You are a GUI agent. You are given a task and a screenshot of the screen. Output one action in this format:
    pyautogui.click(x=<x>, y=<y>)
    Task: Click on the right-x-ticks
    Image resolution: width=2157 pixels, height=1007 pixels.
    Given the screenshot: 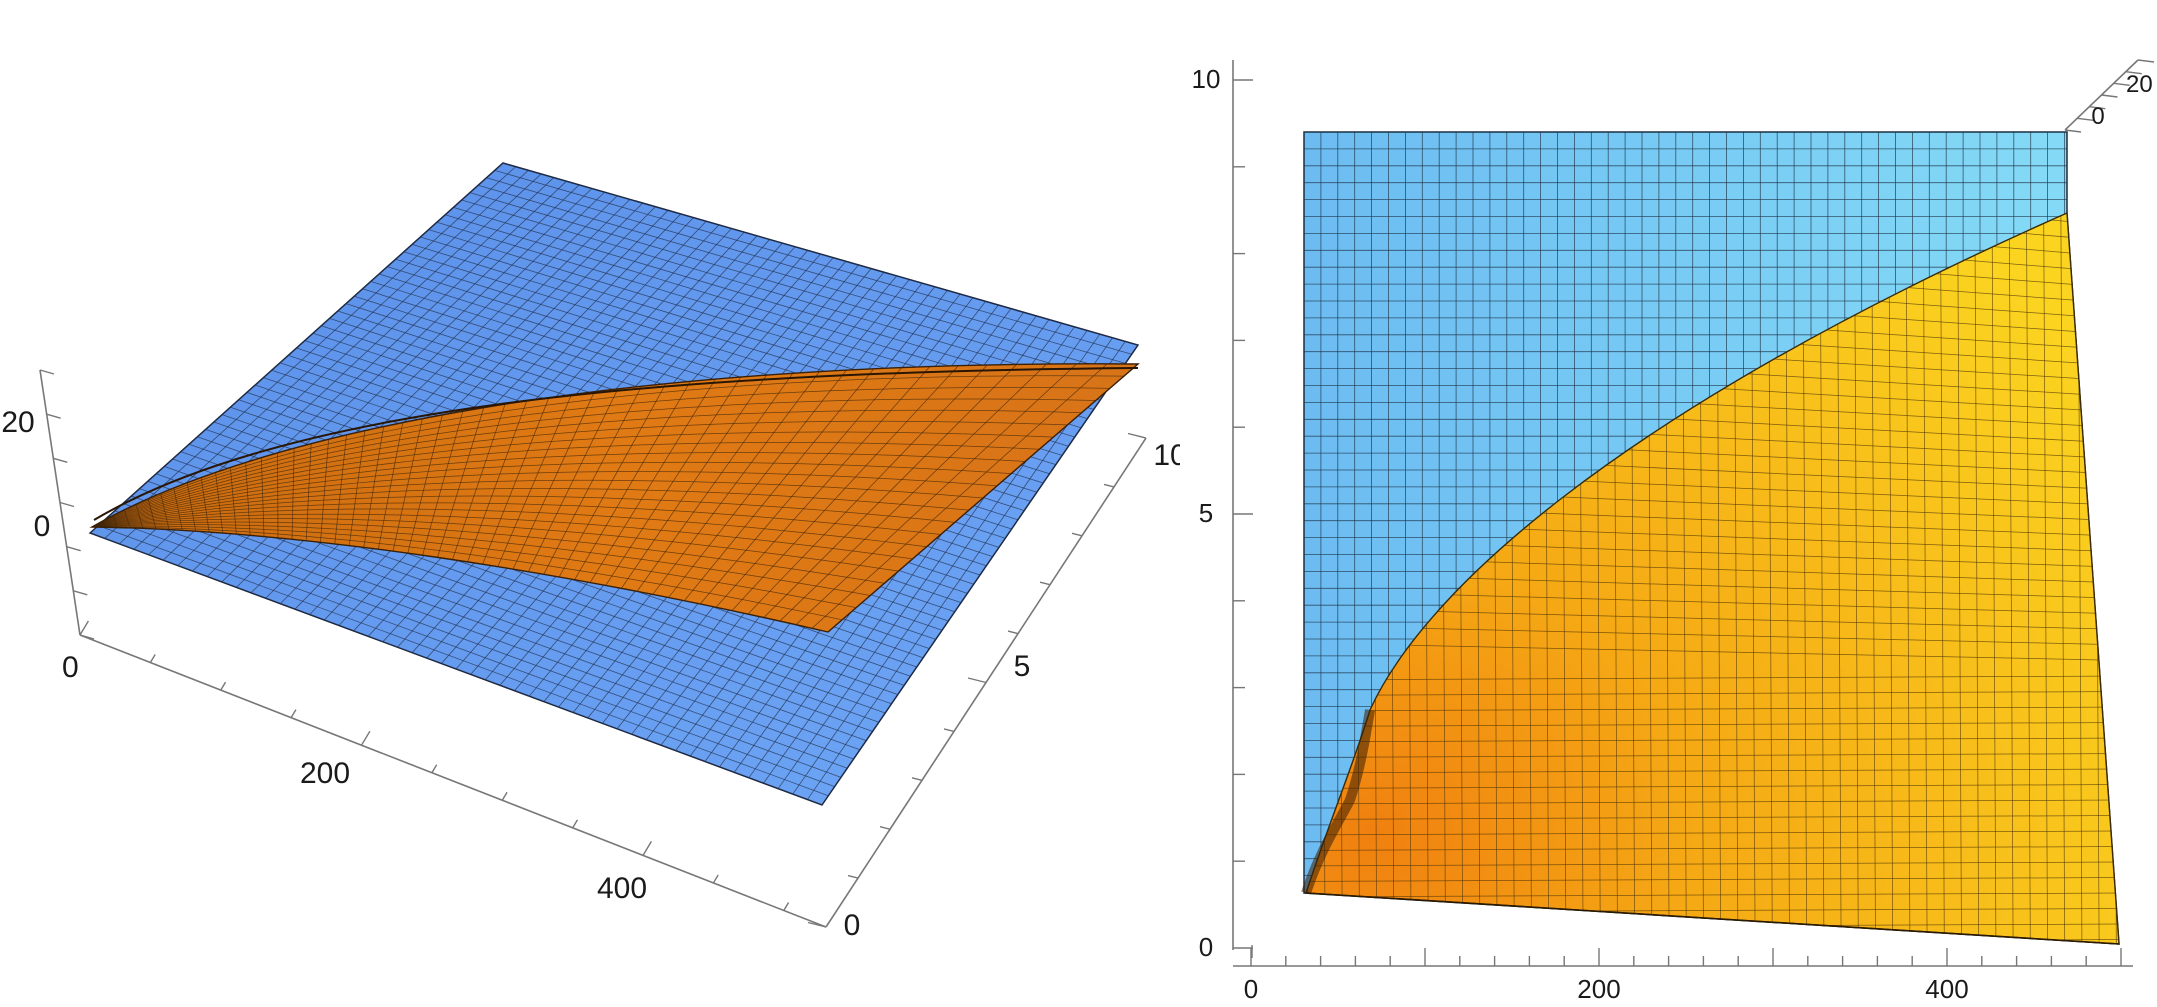 What is the action you would take?
    pyautogui.click(x=1686, y=957)
    